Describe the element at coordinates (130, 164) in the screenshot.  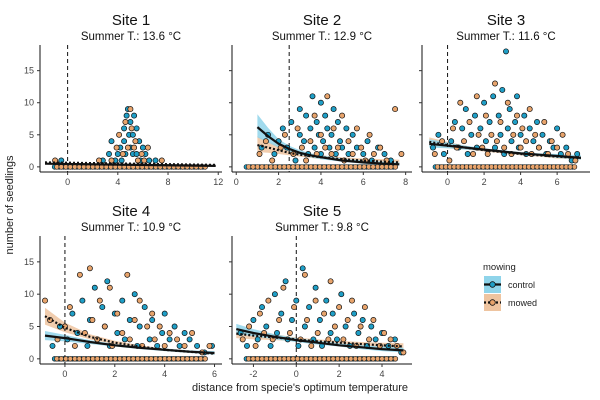
I see `control-fit-line` at that location.